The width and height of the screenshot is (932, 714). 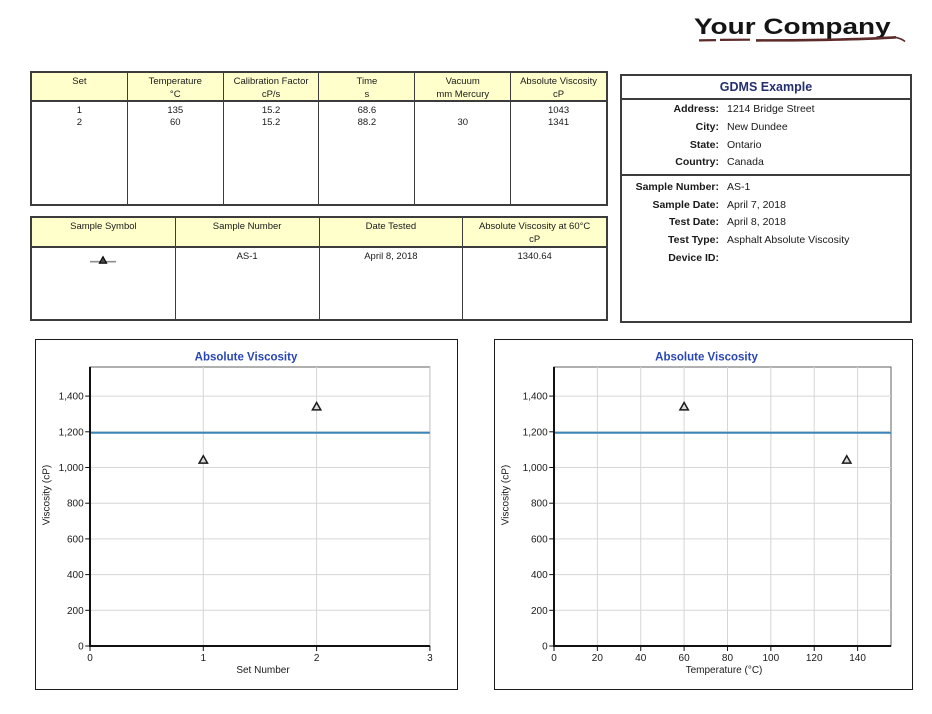 What do you see at coordinates (724, 670) in the screenshot?
I see `svg-text: Temperature (°C)` at bounding box center [724, 670].